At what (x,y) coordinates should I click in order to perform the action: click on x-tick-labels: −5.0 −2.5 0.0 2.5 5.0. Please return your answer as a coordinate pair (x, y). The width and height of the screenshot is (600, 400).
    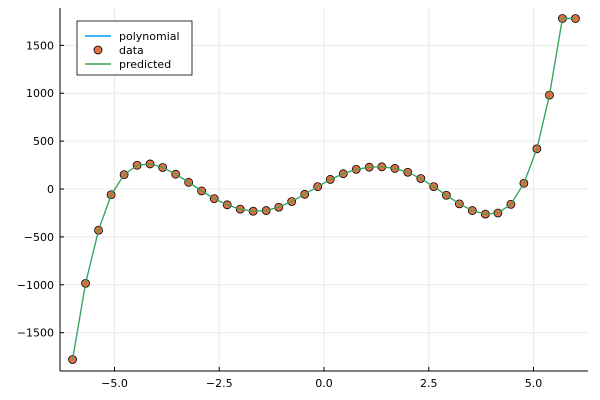
    Looking at the image, I should click on (321, 383).